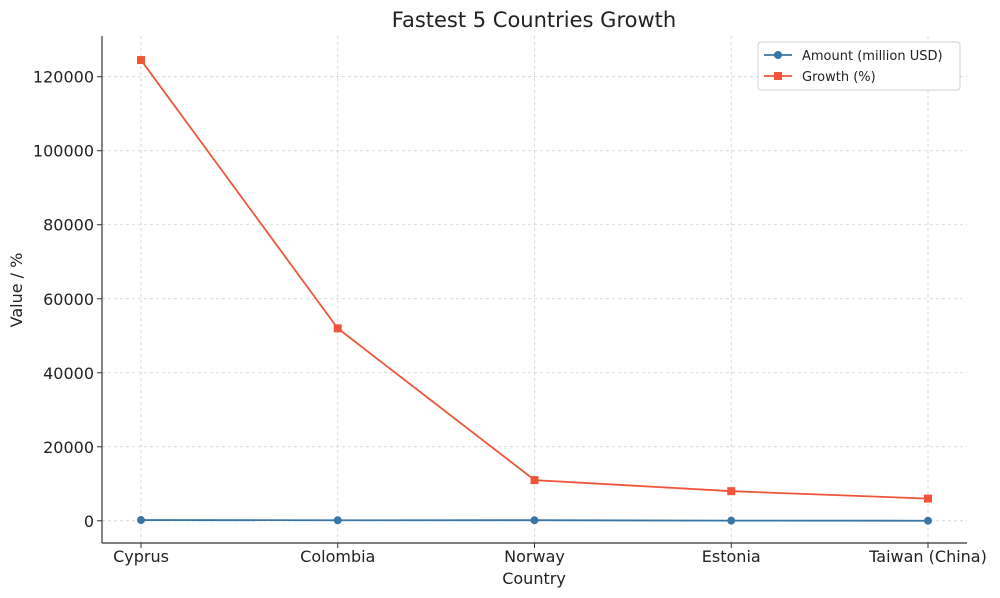  I want to click on legend-marker-square, so click(778, 76).